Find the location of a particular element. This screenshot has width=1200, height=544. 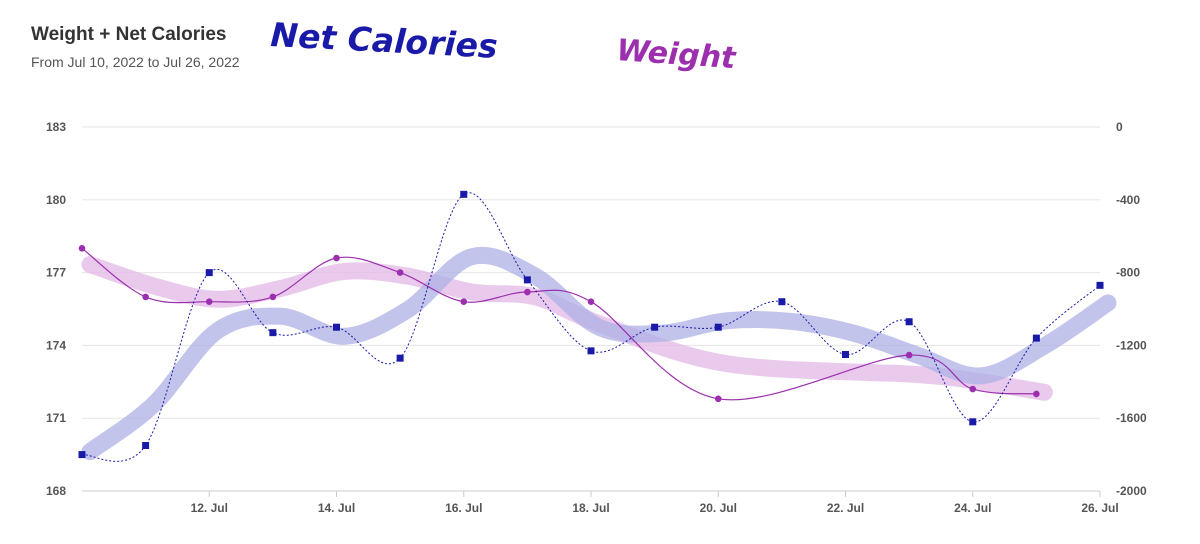

y-right-tick-label: -1200 is located at coordinates (1131, 345).